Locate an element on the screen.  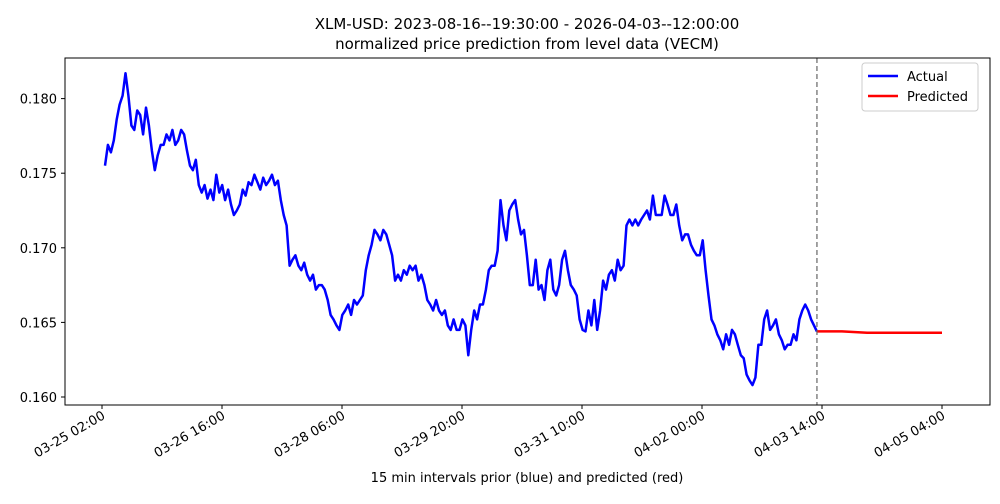
legend: Actual Predicted is located at coordinates (920, 87).